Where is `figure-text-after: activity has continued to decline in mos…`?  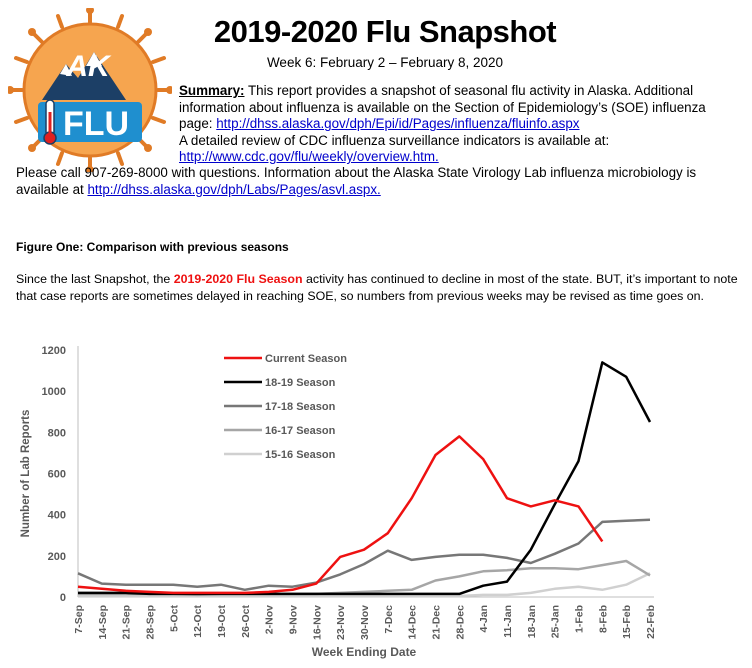
figure-text-after: activity has continued to decline in mos… is located at coordinates (377, 287).